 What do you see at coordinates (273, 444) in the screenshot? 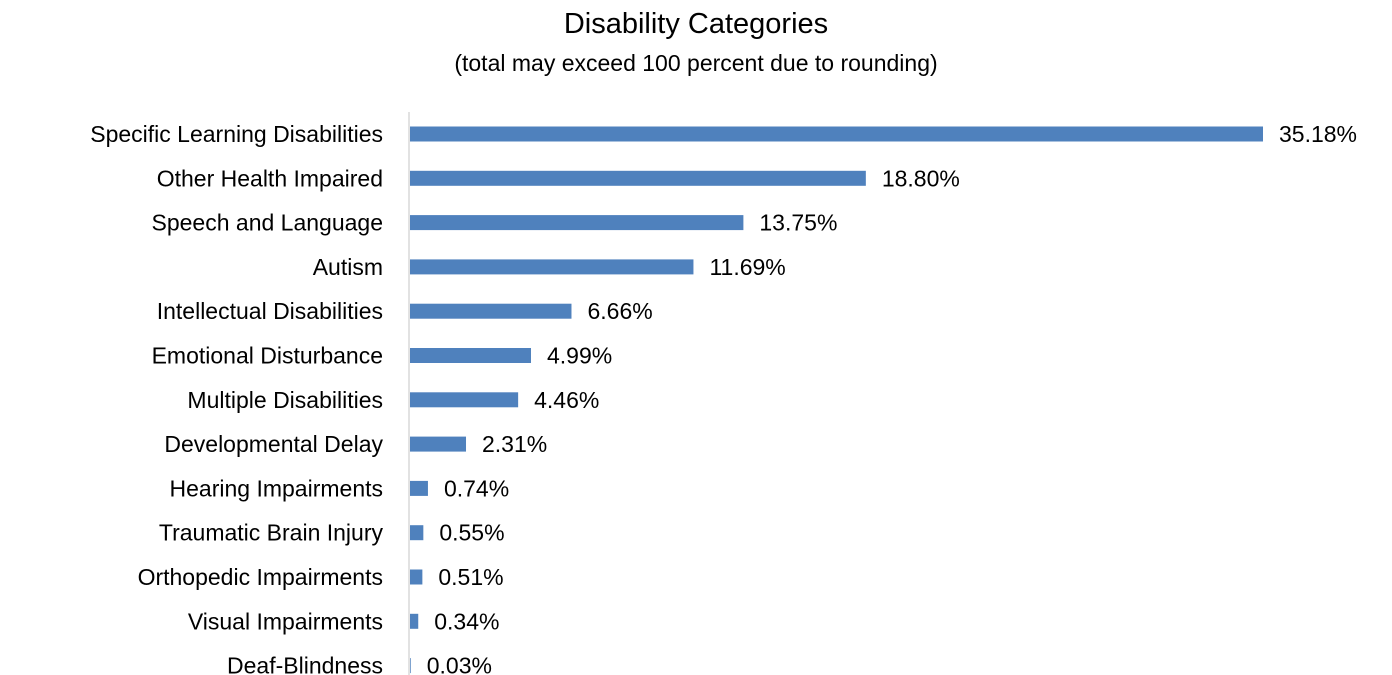
I see `category-label: Developmental Delay` at bounding box center [273, 444].